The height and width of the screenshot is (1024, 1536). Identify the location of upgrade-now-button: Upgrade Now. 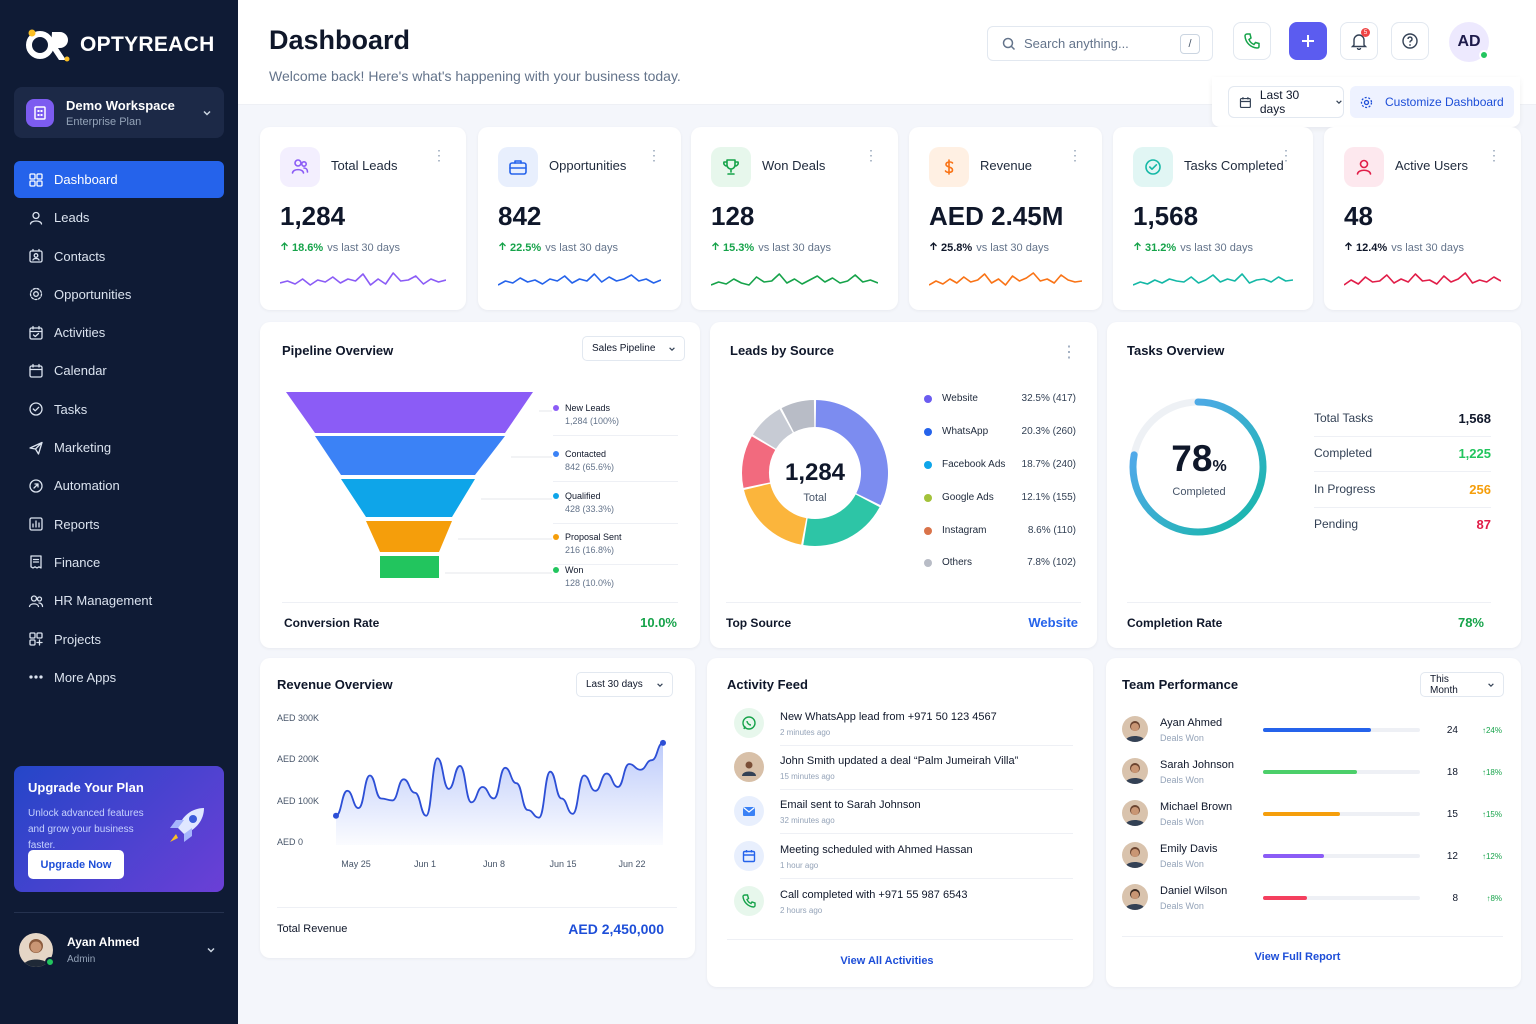
(76, 864).